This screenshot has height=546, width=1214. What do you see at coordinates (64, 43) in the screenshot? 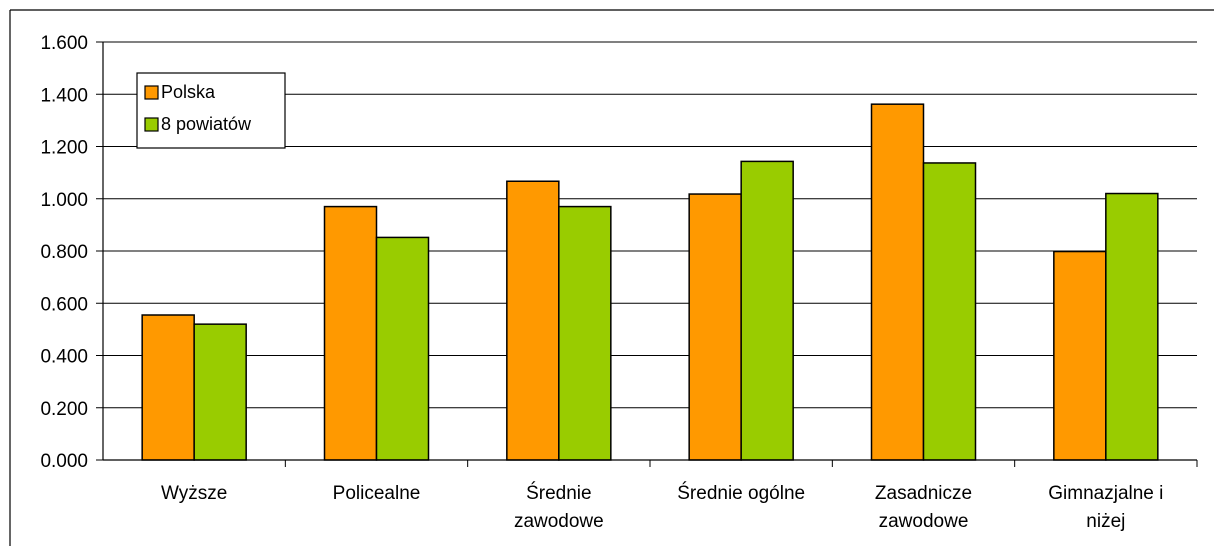
I see `y-tick-label: 1.600` at bounding box center [64, 43].